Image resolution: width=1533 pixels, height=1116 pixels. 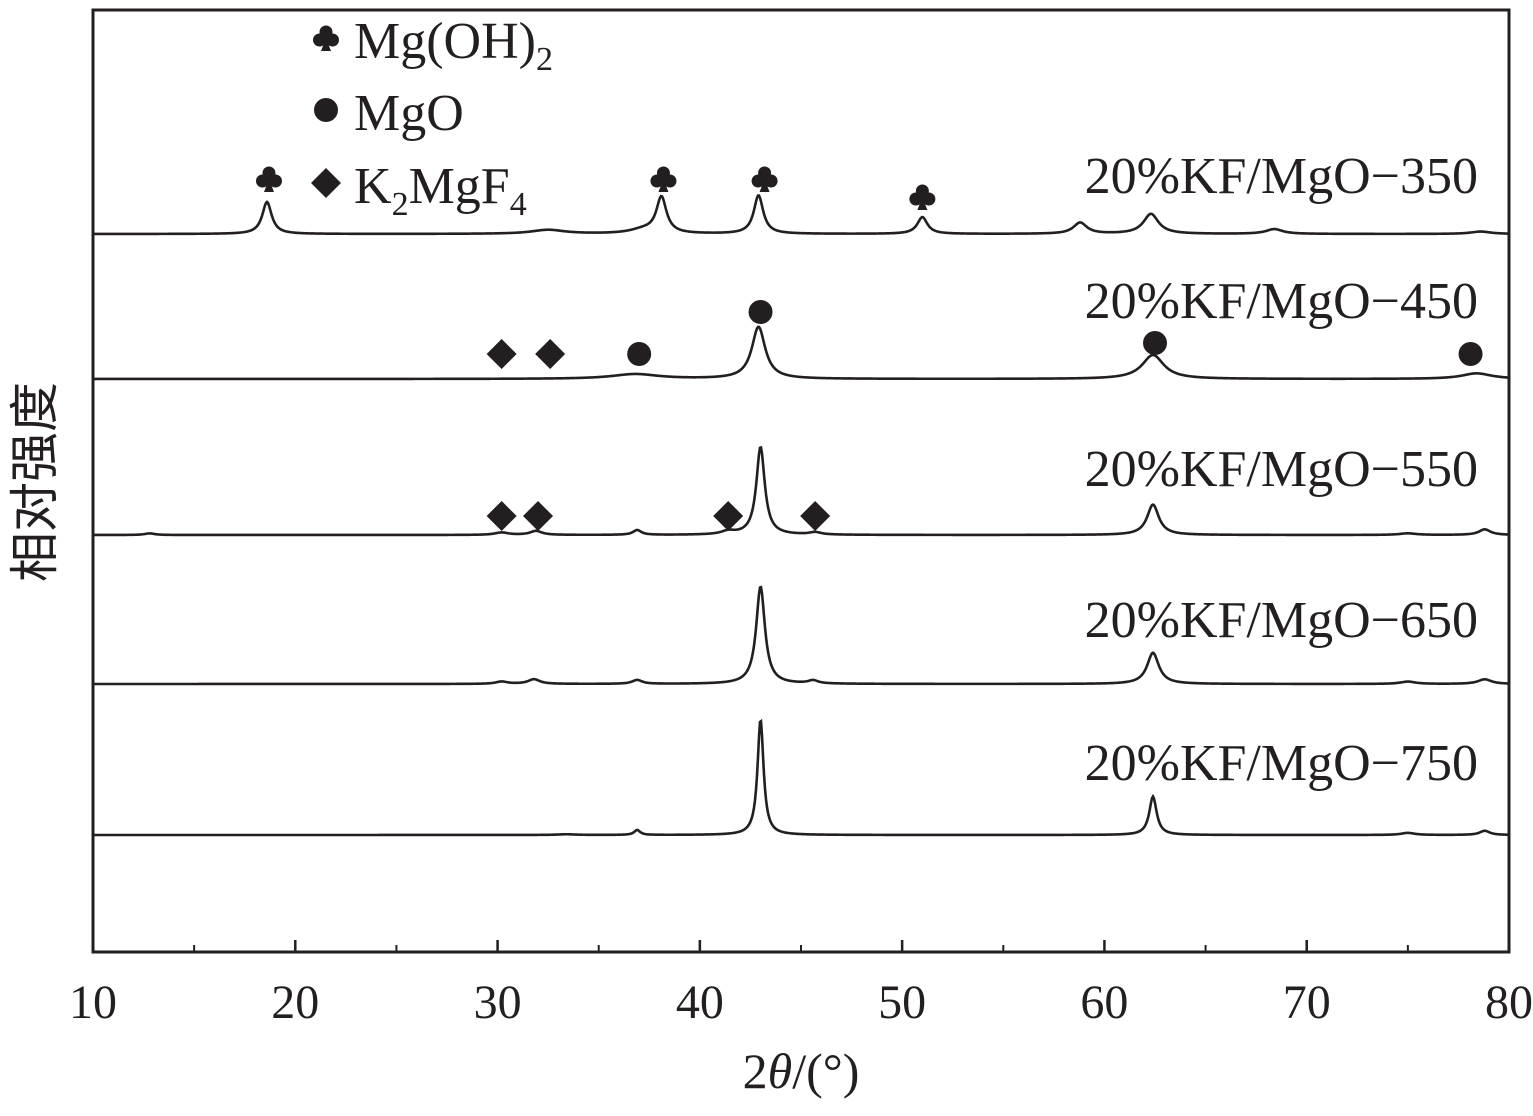 What do you see at coordinates (440, 190) in the screenshot?
I see `legend-label: K2MgF4` at bounding box center [440, 190].